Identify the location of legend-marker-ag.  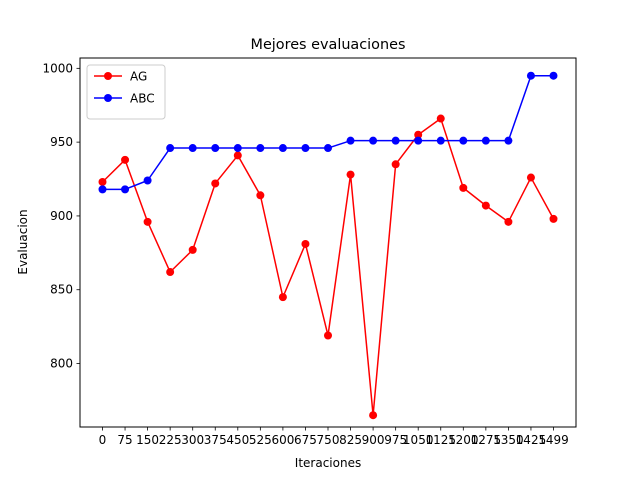
(108, 76).